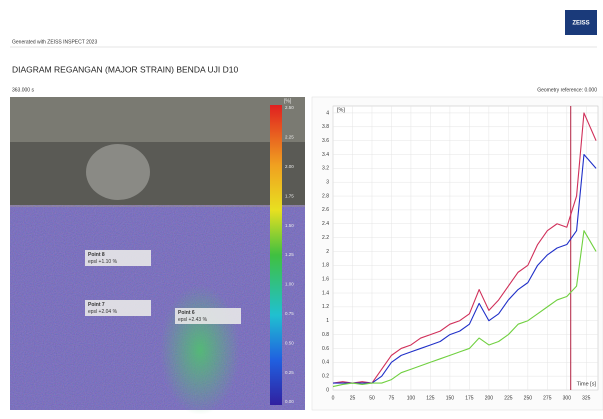  Describe the element at coordinates (327, 113) in the screenshot. I see `y-tick-label: 4` at that location.